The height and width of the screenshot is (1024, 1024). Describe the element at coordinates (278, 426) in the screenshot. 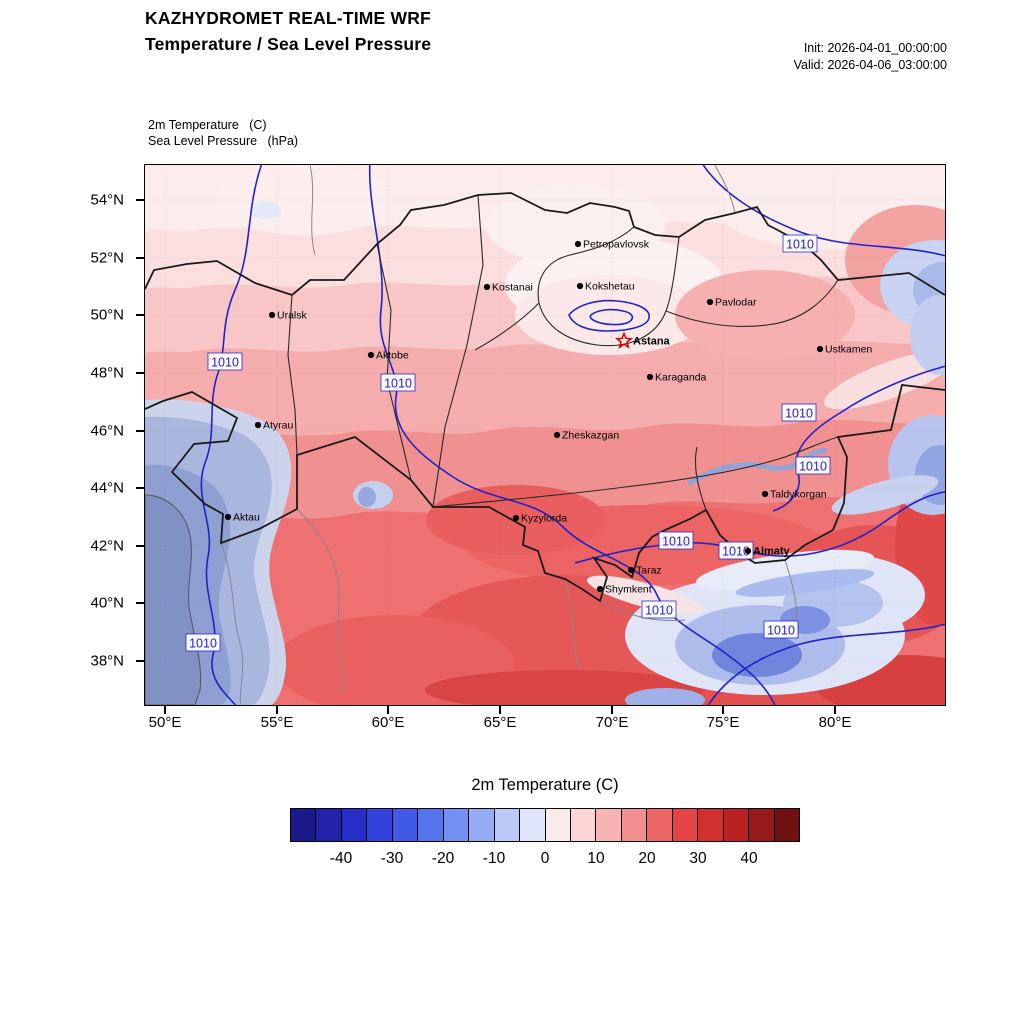

I see `city-label: Atyrau` at that location.